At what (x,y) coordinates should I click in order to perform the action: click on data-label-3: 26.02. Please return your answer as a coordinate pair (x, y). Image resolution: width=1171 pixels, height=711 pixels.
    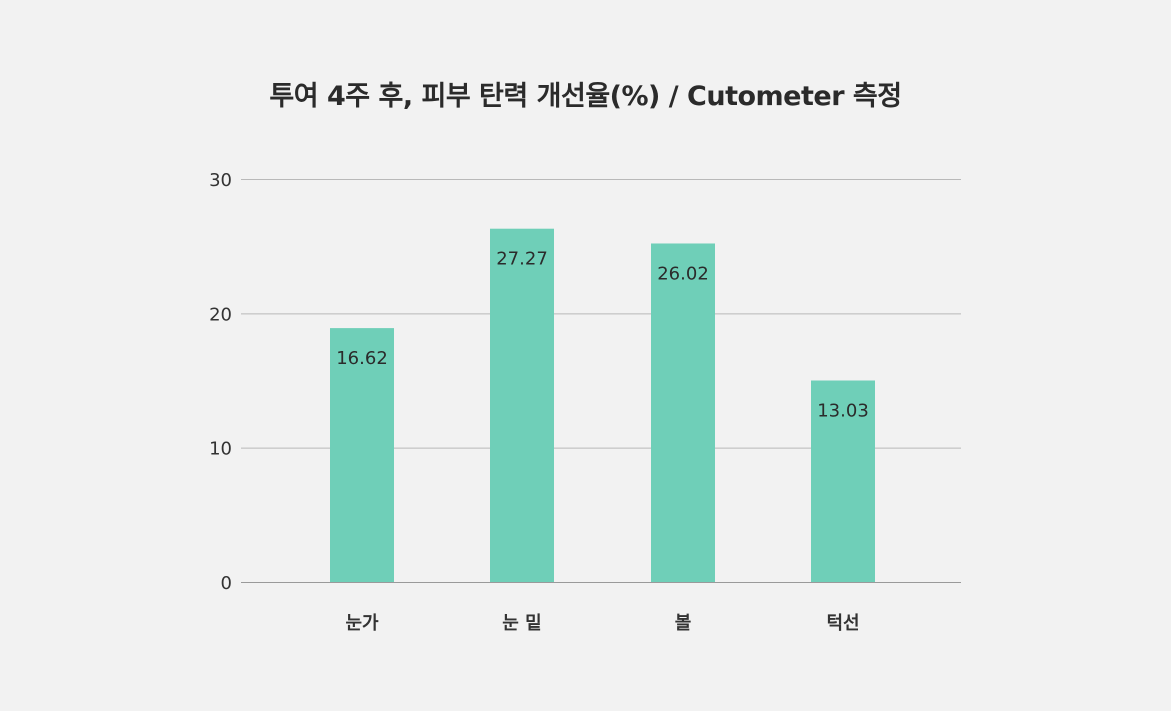
    Looking at the image, I should click on (683, 273).